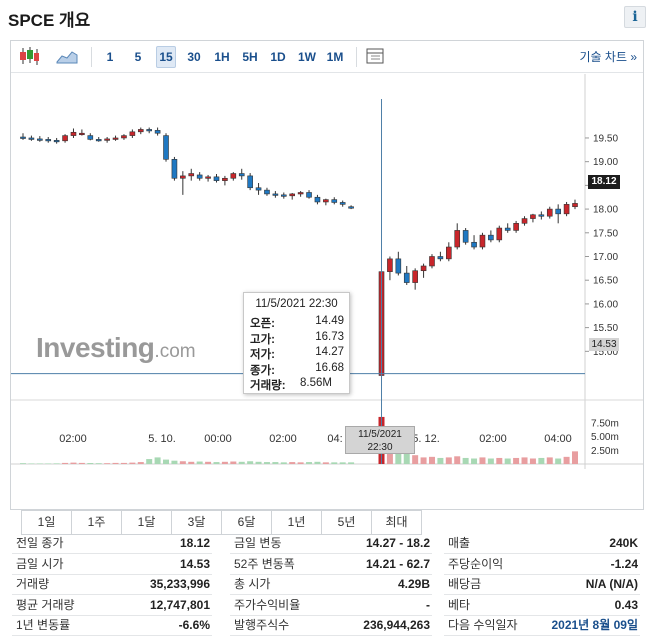 This screenshot has width=650, height=641. I want to click on stat-row: 1년 변동률 -6.6%, so click(112, 625).